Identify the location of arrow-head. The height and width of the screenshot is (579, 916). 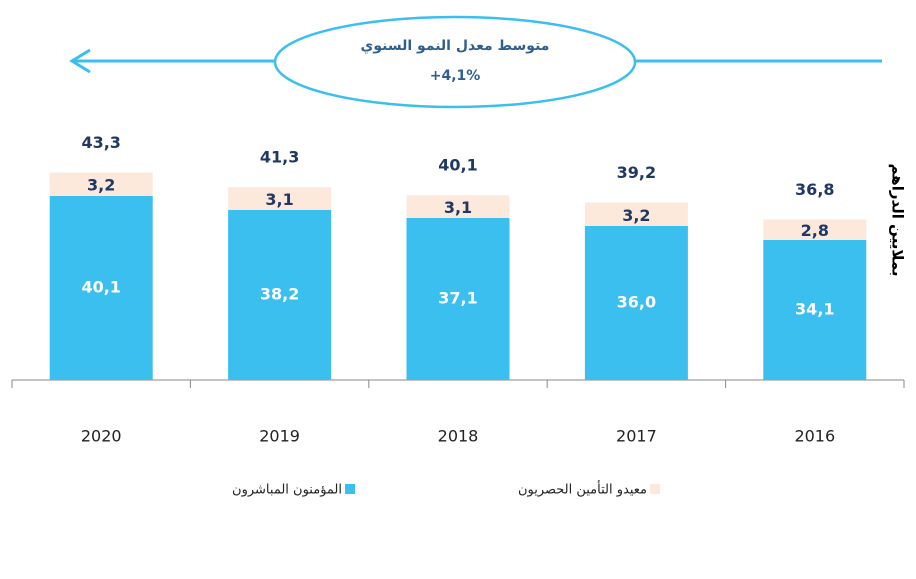
(80, 61).